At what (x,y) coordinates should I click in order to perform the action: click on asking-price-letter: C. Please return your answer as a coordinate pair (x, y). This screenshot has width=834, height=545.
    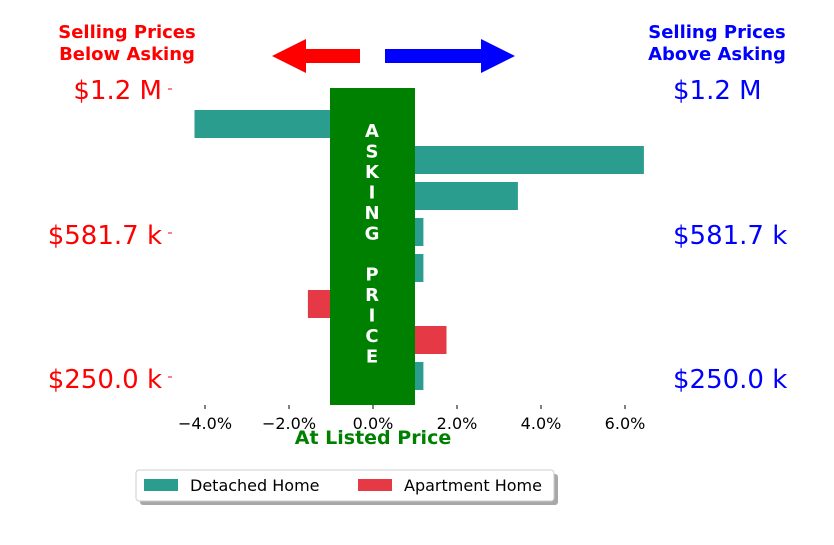
    Looking at the image, I should click on (371, 336).